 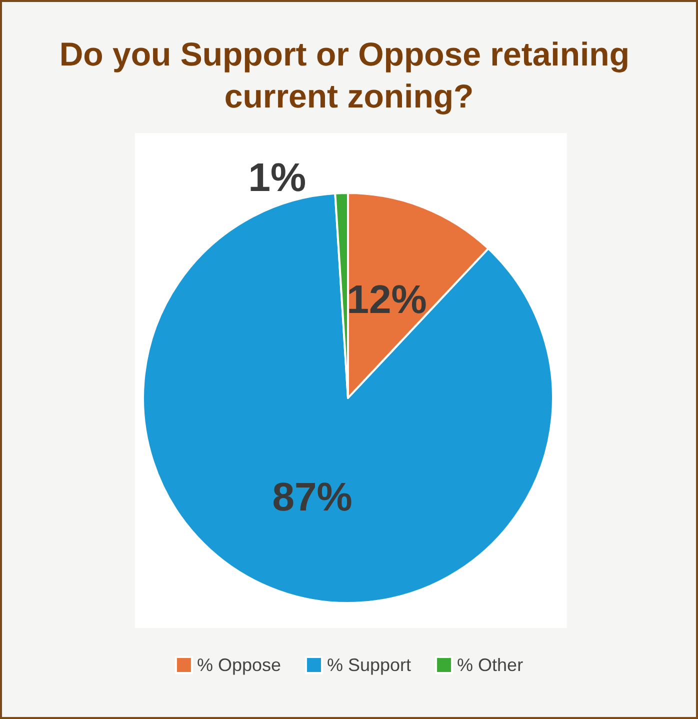 I want to click on chart-title: Do you Support or Oppose retaining current zoning?, so click(x=349, y=75).